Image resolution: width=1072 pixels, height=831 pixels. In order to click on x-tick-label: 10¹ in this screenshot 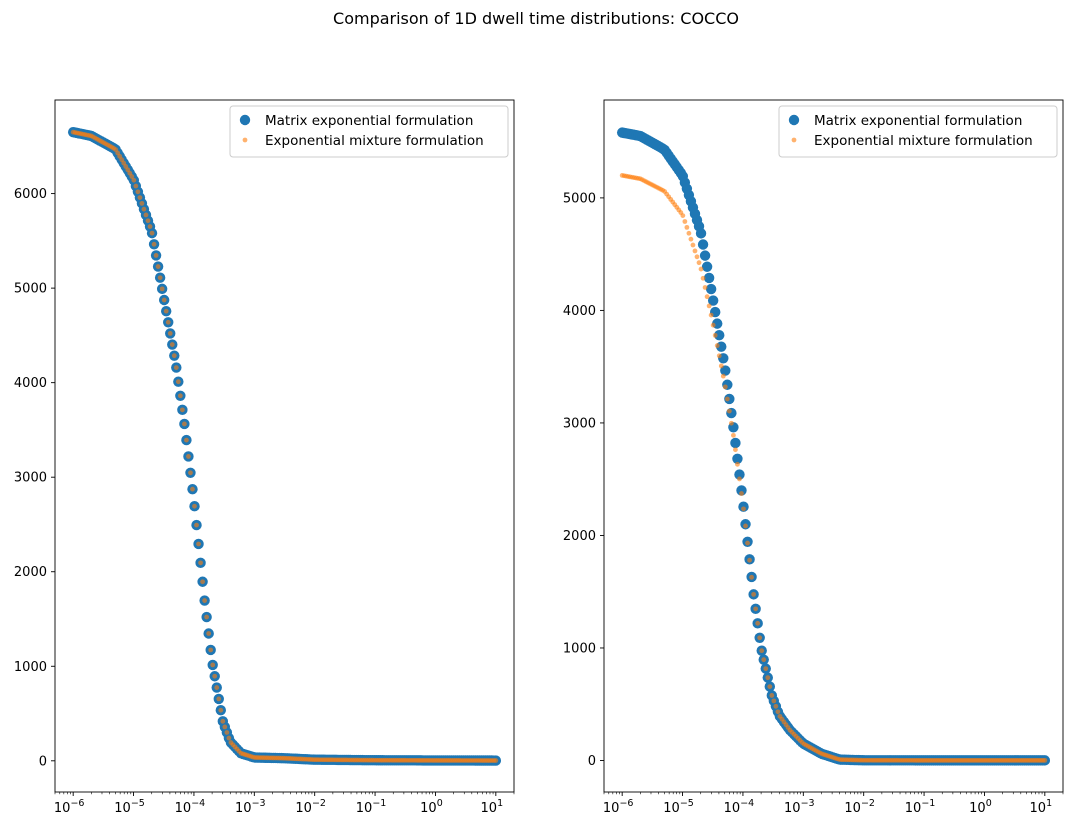, I will do `click(1041, 807)`.